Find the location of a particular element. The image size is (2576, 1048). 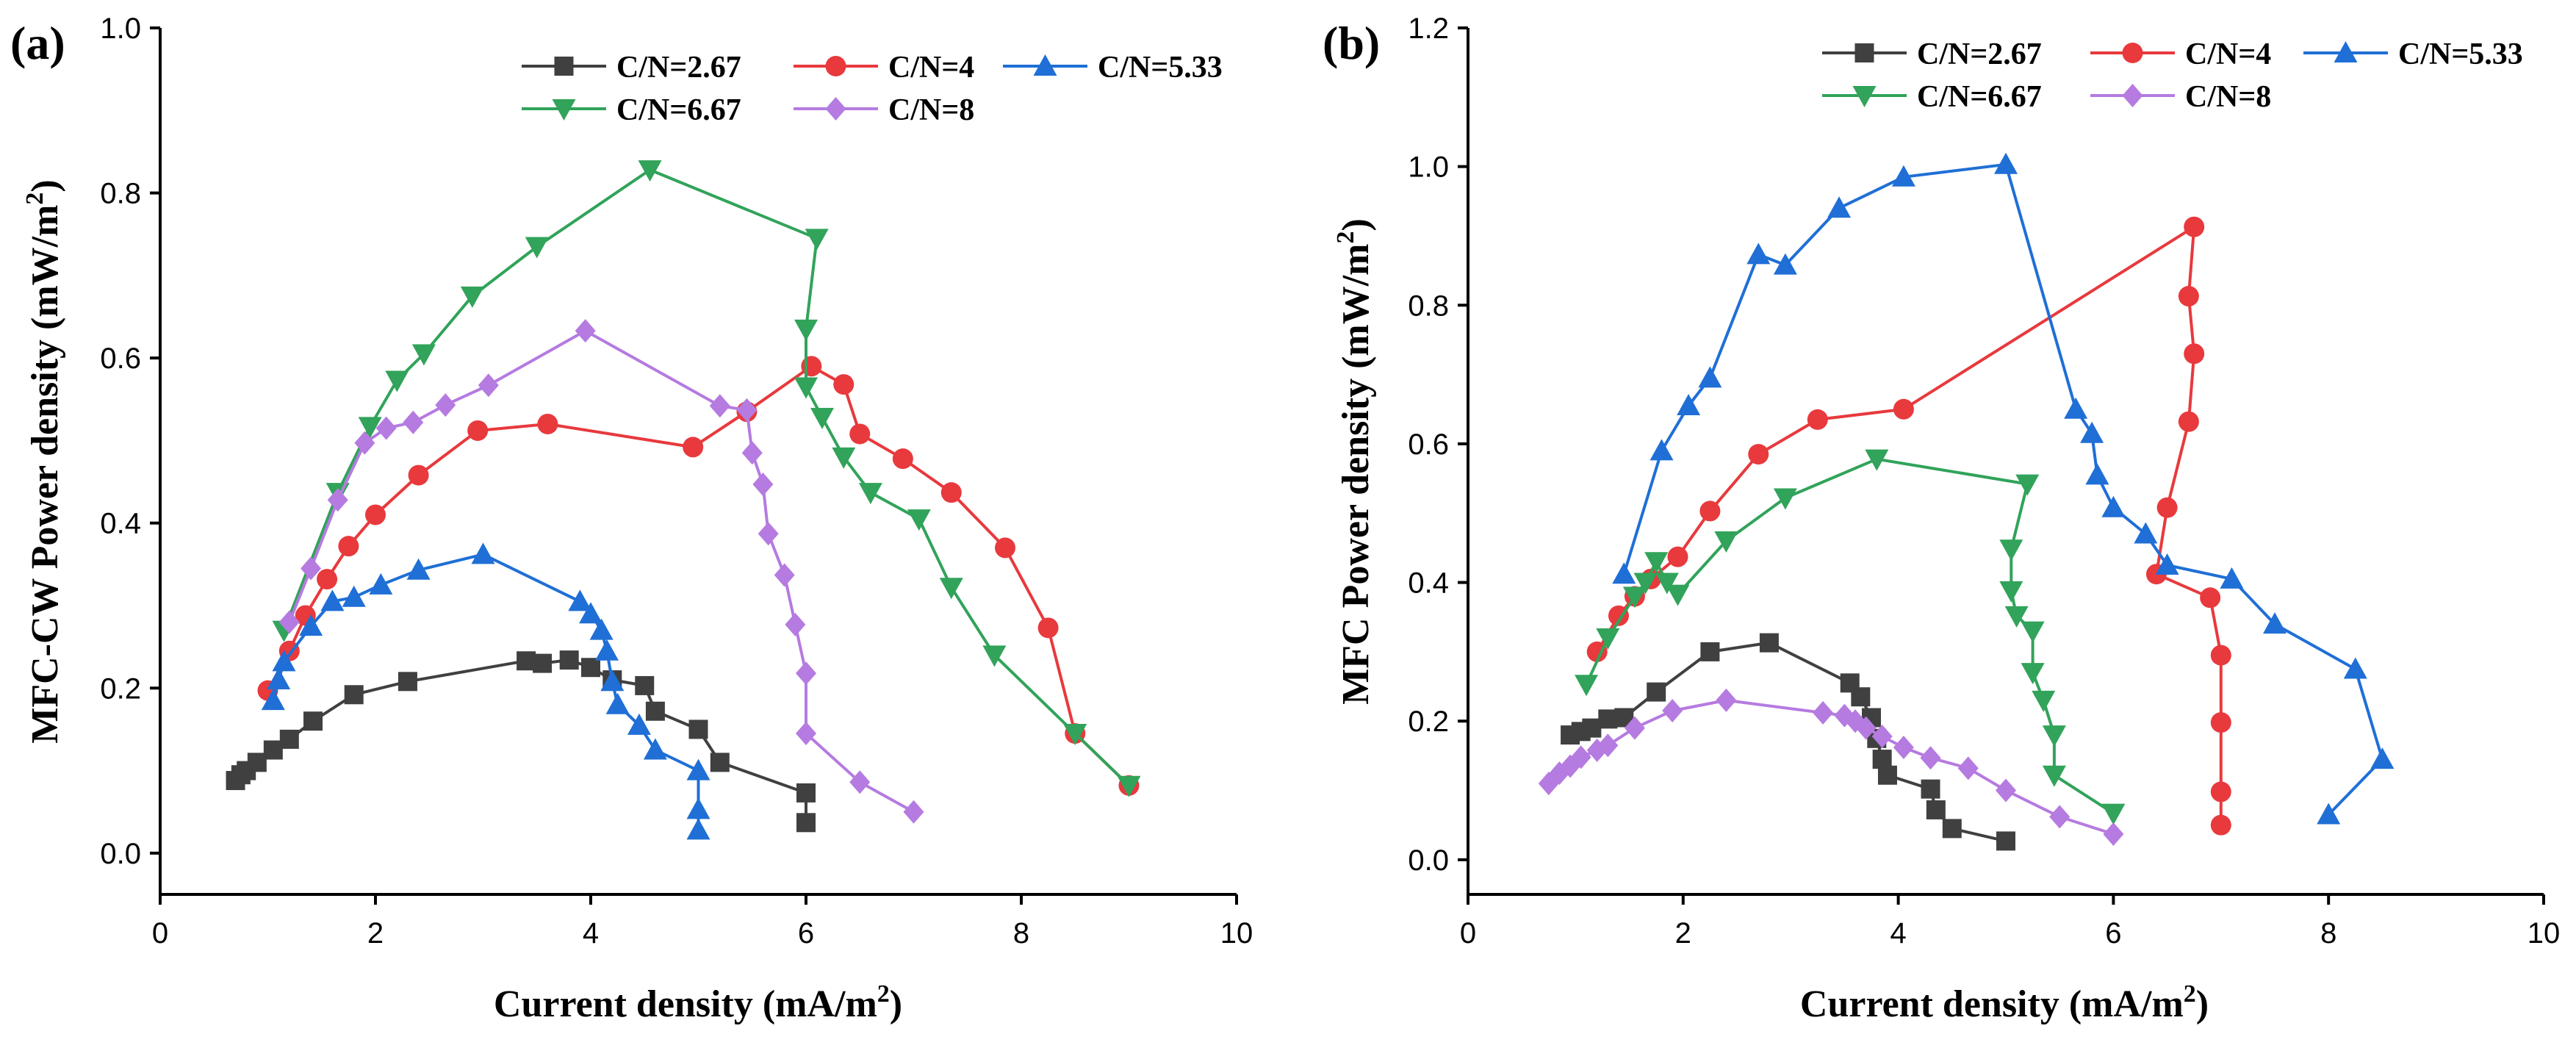

panel-label: (a) is located at coordinates (37, 43).